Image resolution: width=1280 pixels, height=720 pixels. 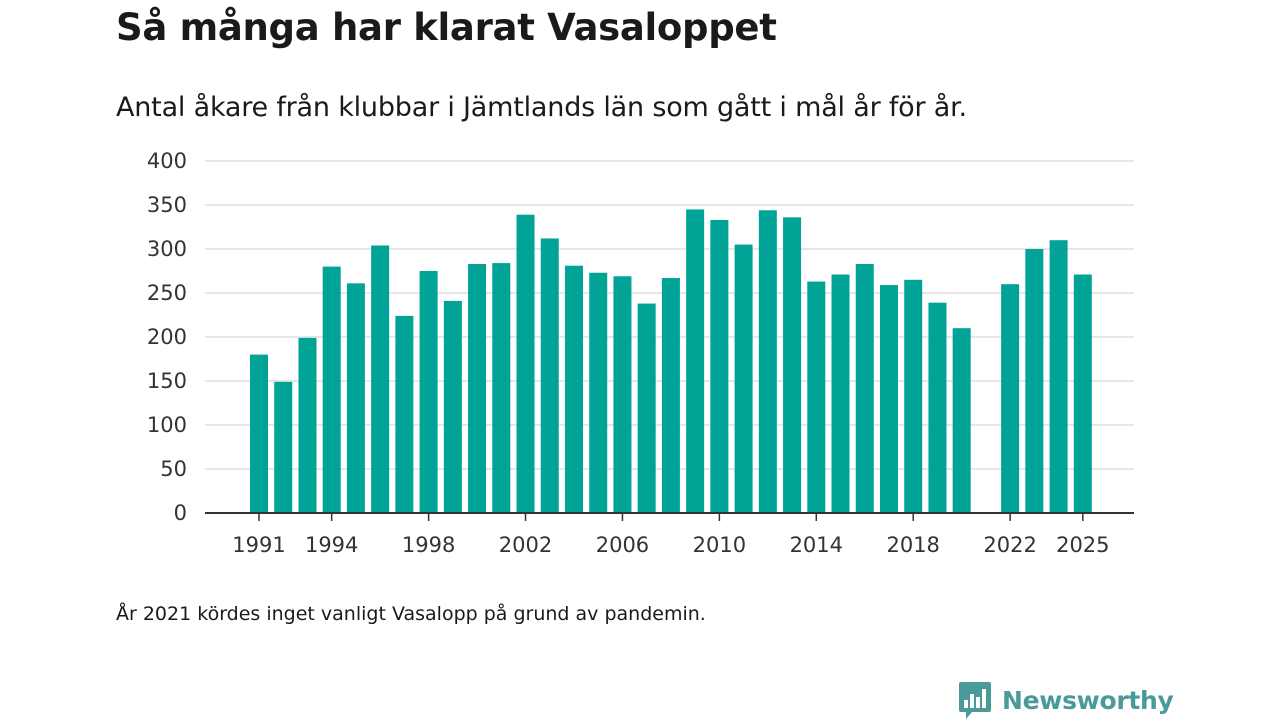 What do you see at coordinates (719, 366) in the screenshot?
I see `bar-2010` at bounding box center [719, 366].